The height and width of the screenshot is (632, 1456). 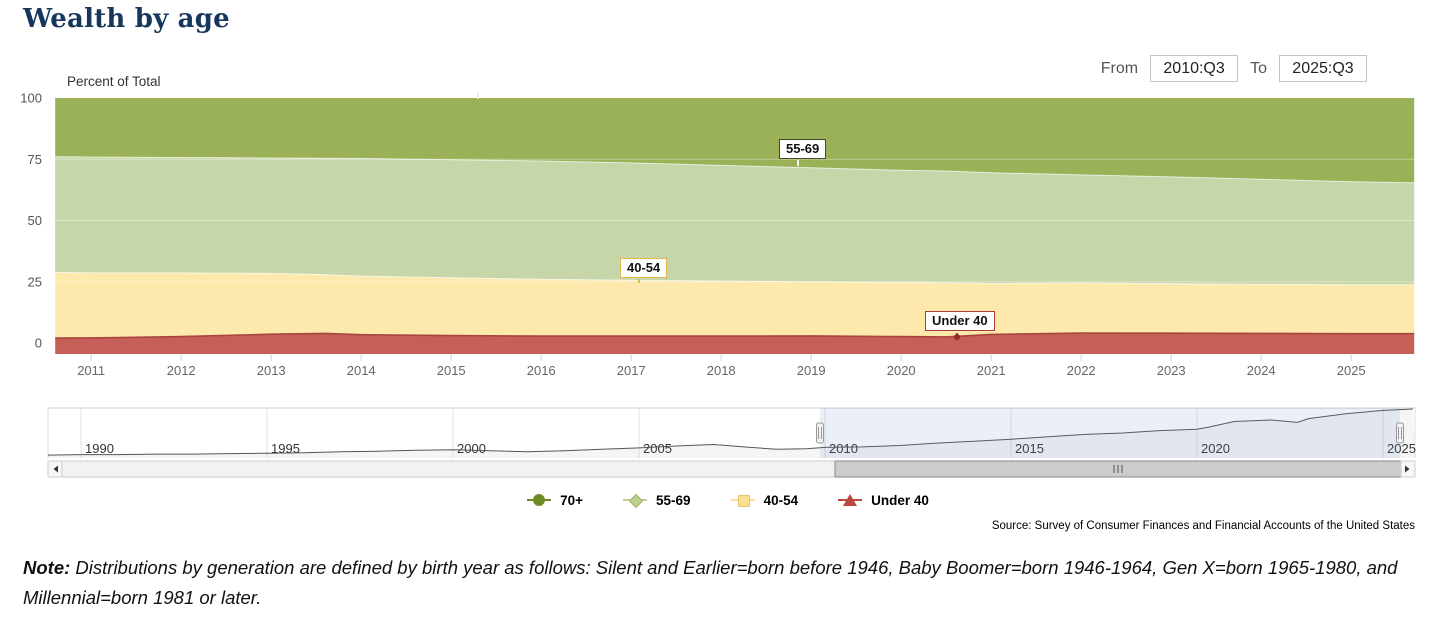 What do you see at coordinates (35, 159) in the screenshot?
I see `y-tick-label-75: 75` at bounding box center [35, 159].